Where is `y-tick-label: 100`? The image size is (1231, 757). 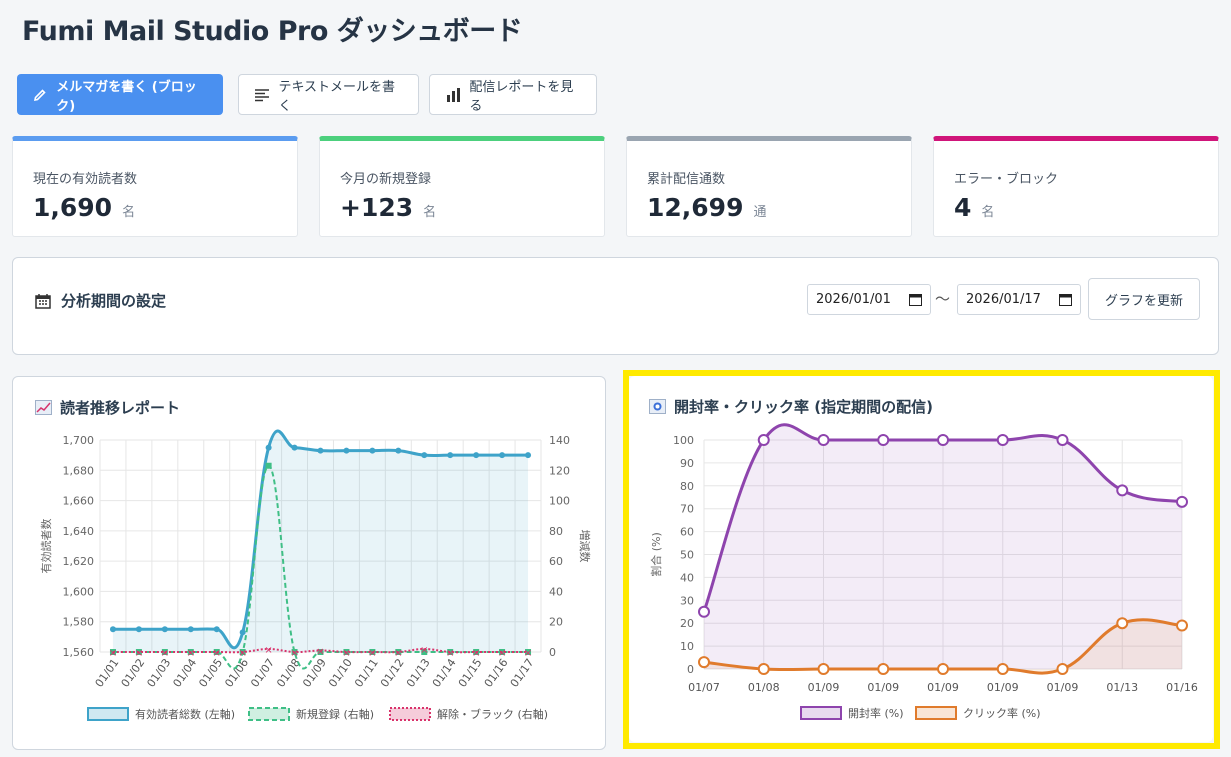 y-tick-label: 100 is located at coordinates (683, 440).